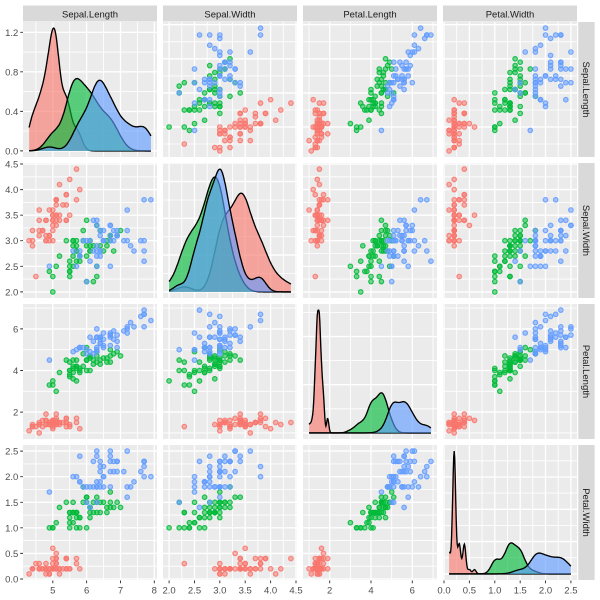 Image resolution: width=600 pixels, height=600 pixels. What do you see at coordinates (52, 591) in the screenshot?
I see `svg-text: 5` at bounding box center [52, 591].